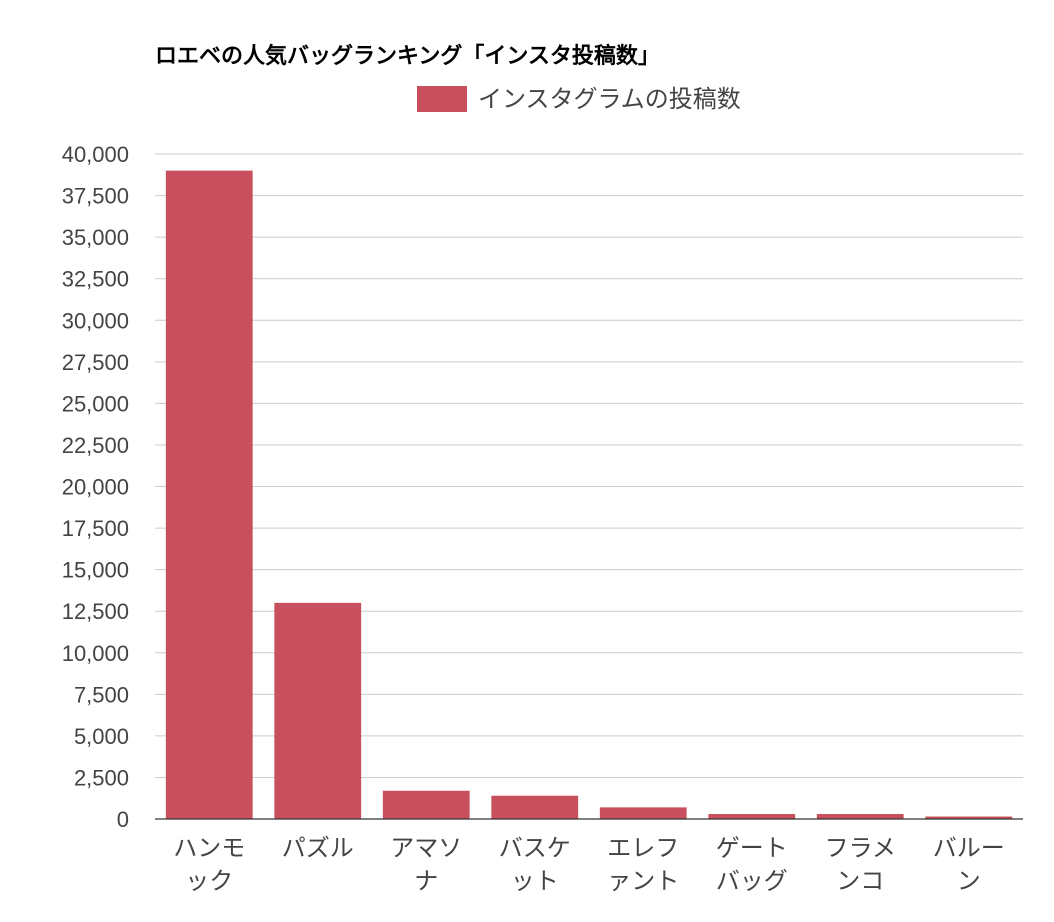 The image size is (1054, 922). I want to click on x-tick-label: バスケット, so click(535, 864).